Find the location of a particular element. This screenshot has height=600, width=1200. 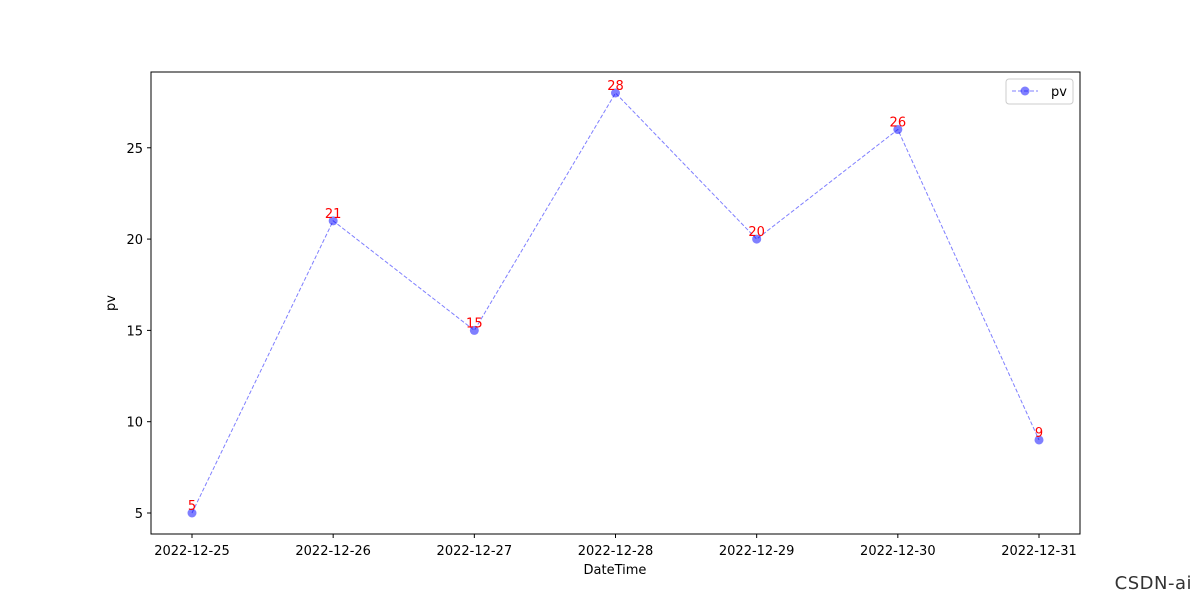

x-tick-label: 2022-12-28 is located at coordinates (616, 551).